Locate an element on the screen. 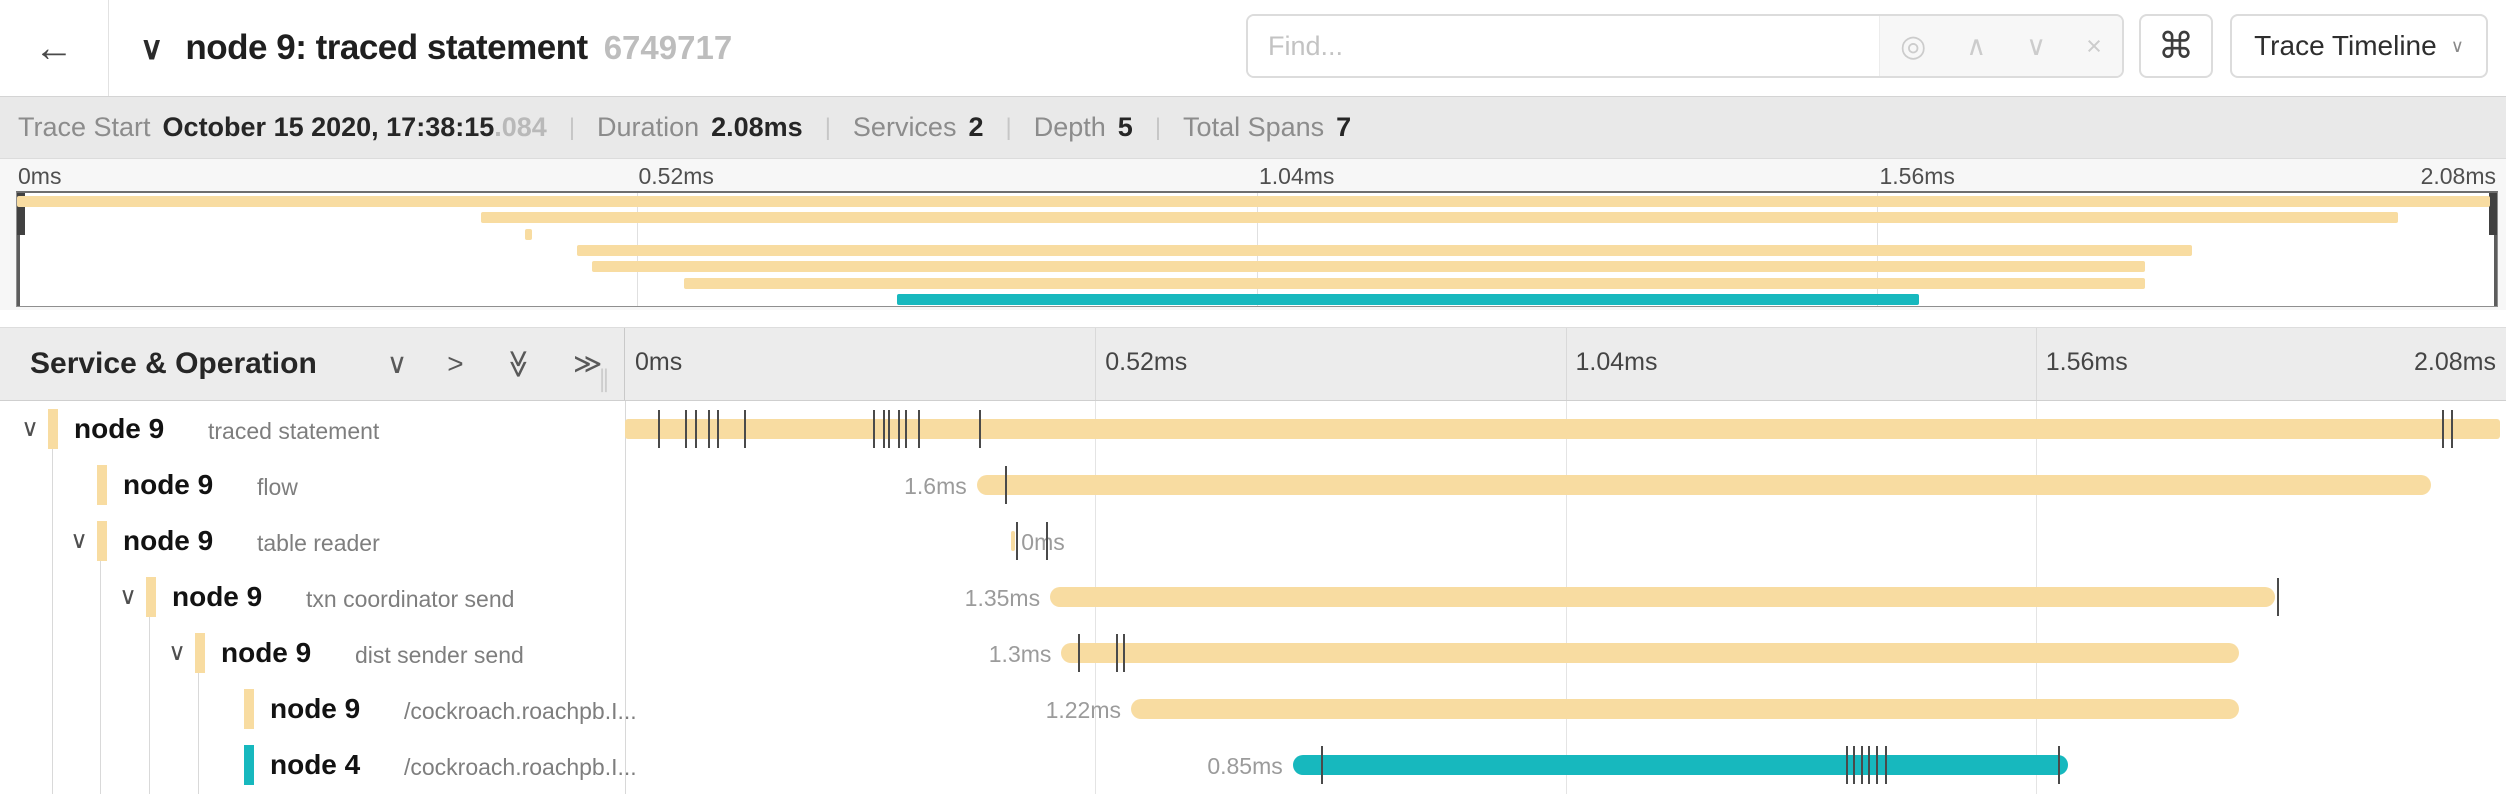  collapse-all-icon: ≫ is located at coordinates (519, 364).